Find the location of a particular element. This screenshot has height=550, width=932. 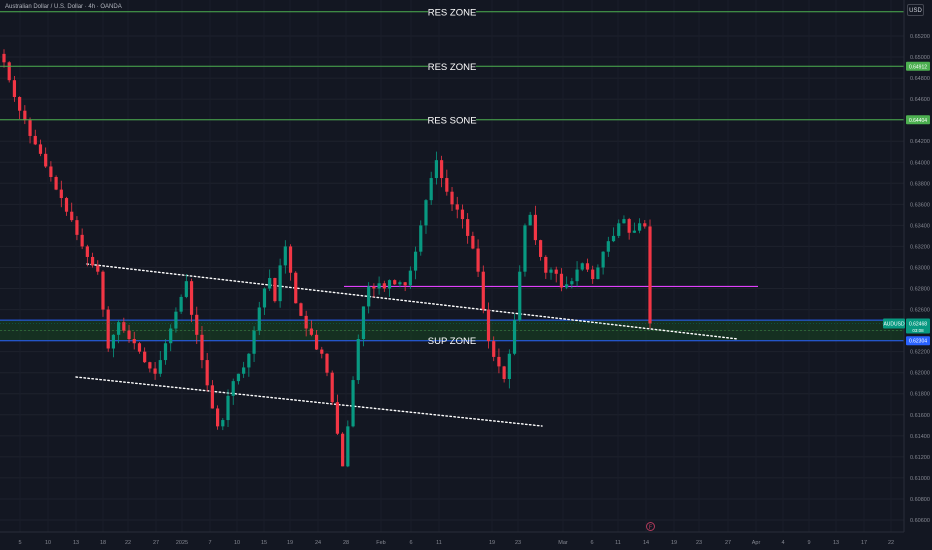

price-tick-label: 0.65200 is located at coordinates (920, 37).